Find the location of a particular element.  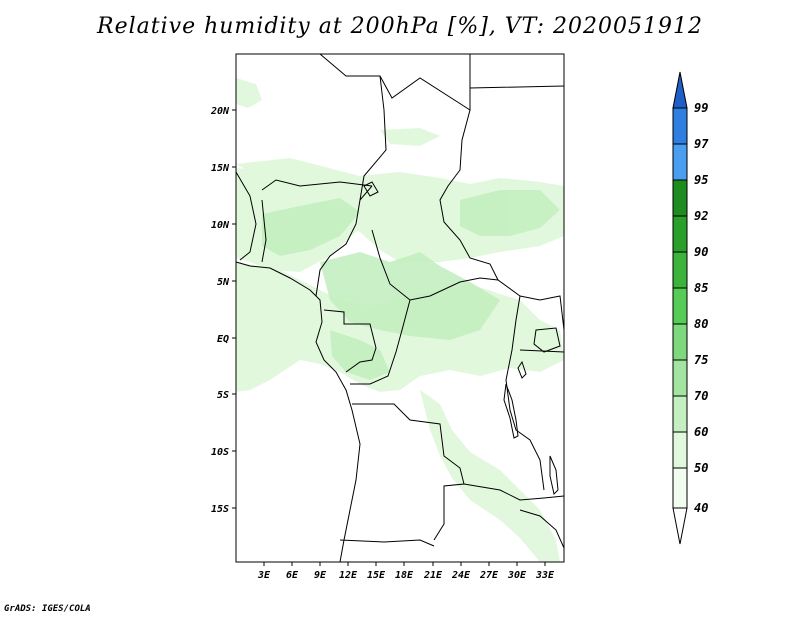

lon-label: 21E is located at coordinates (433, 575).